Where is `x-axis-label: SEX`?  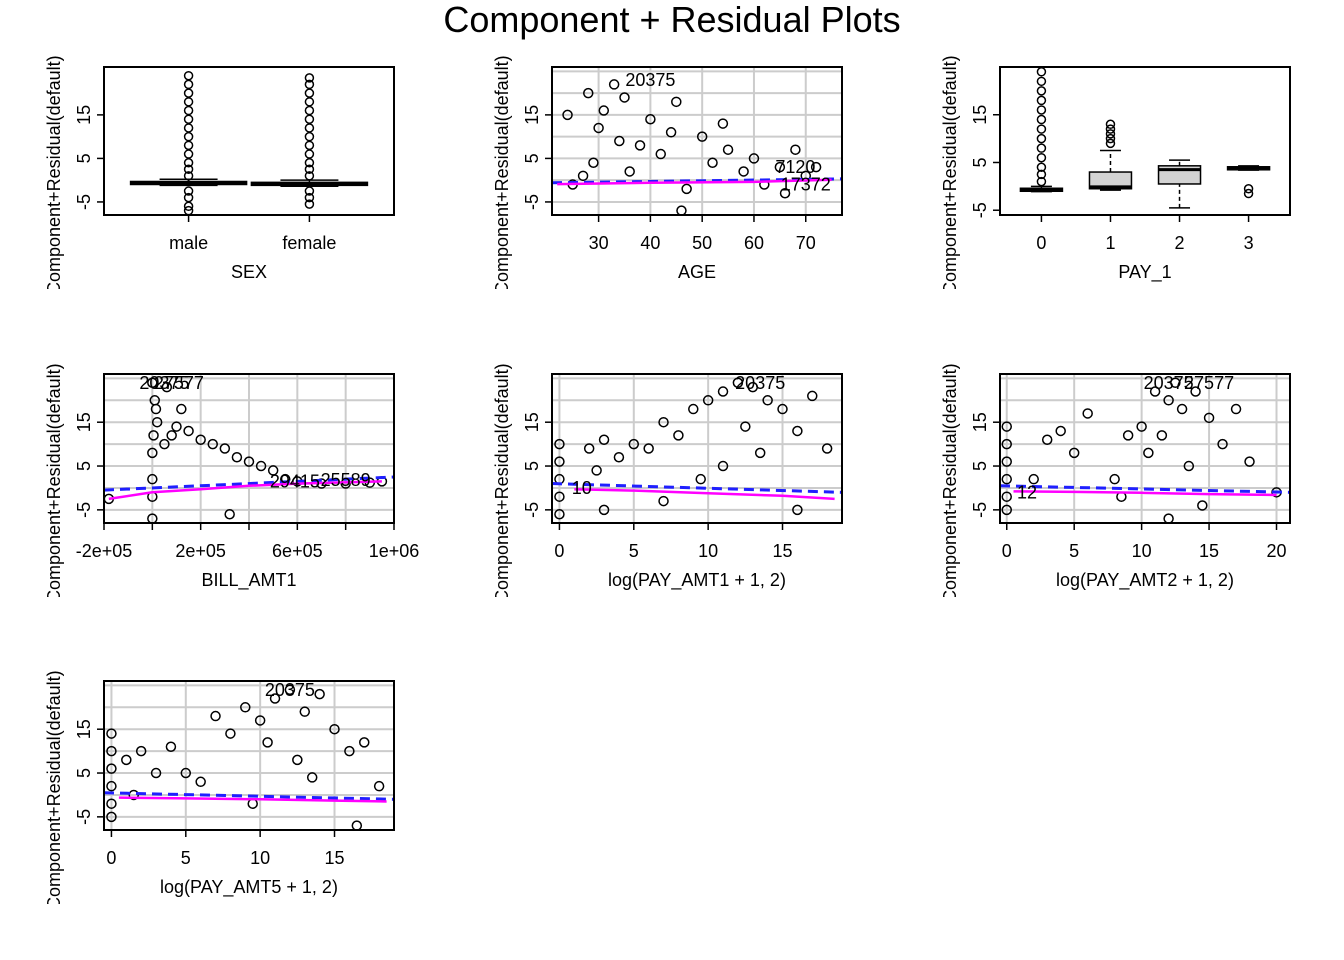 x-axis-label: SEX is located at coordinates (249, 272).